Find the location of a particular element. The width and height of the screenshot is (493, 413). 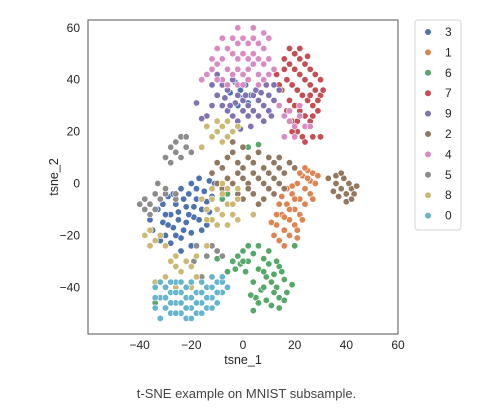

legend: 3 1 6 7 9 2 4 5 8 0 is located at coordinates (438, 125).